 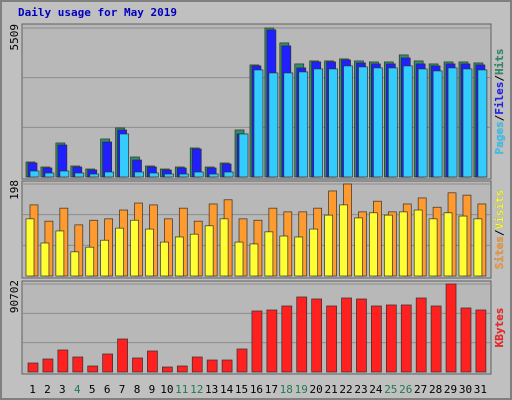 I want to click on x-tick-label: 23, so click(x=360, y=389).